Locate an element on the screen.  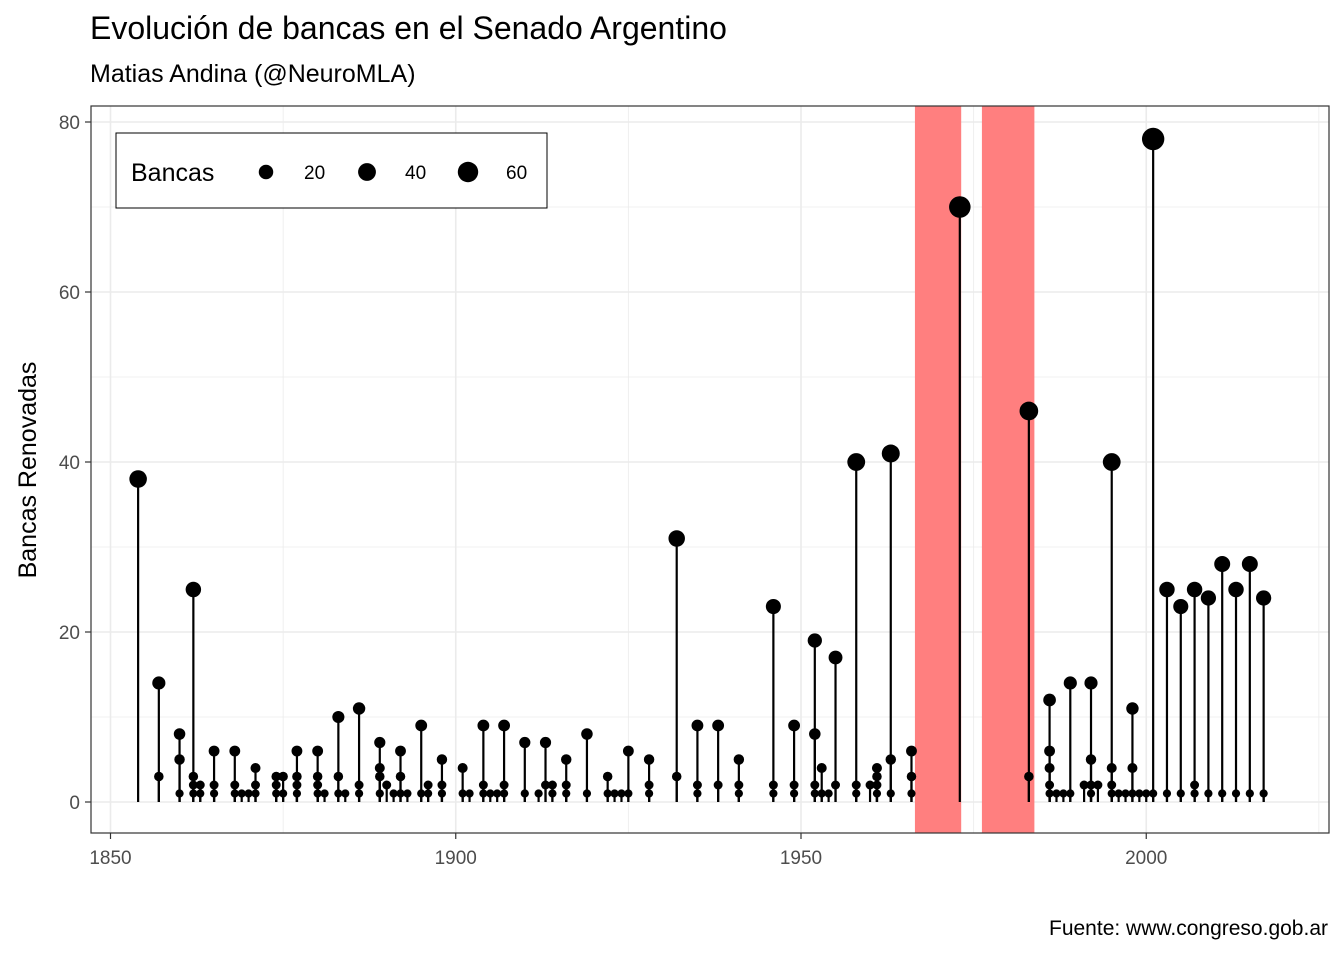
legend-title: Bancas is located at coordinates (172, 173).